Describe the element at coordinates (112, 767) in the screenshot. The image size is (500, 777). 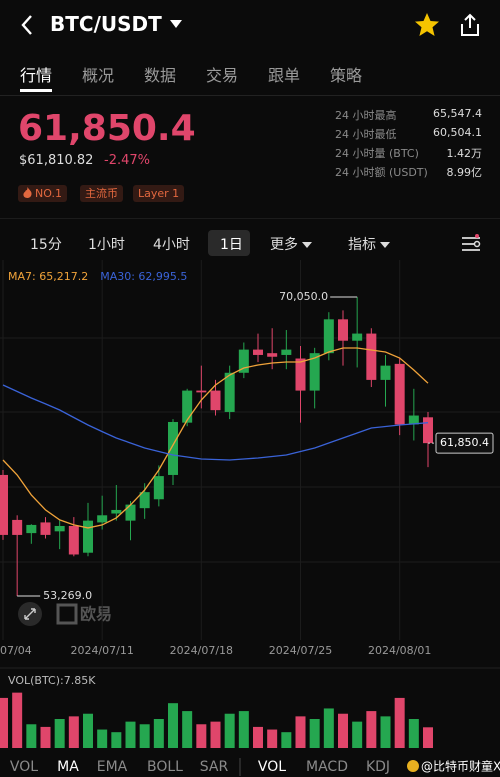
I see `indicator: EMA` at that location.